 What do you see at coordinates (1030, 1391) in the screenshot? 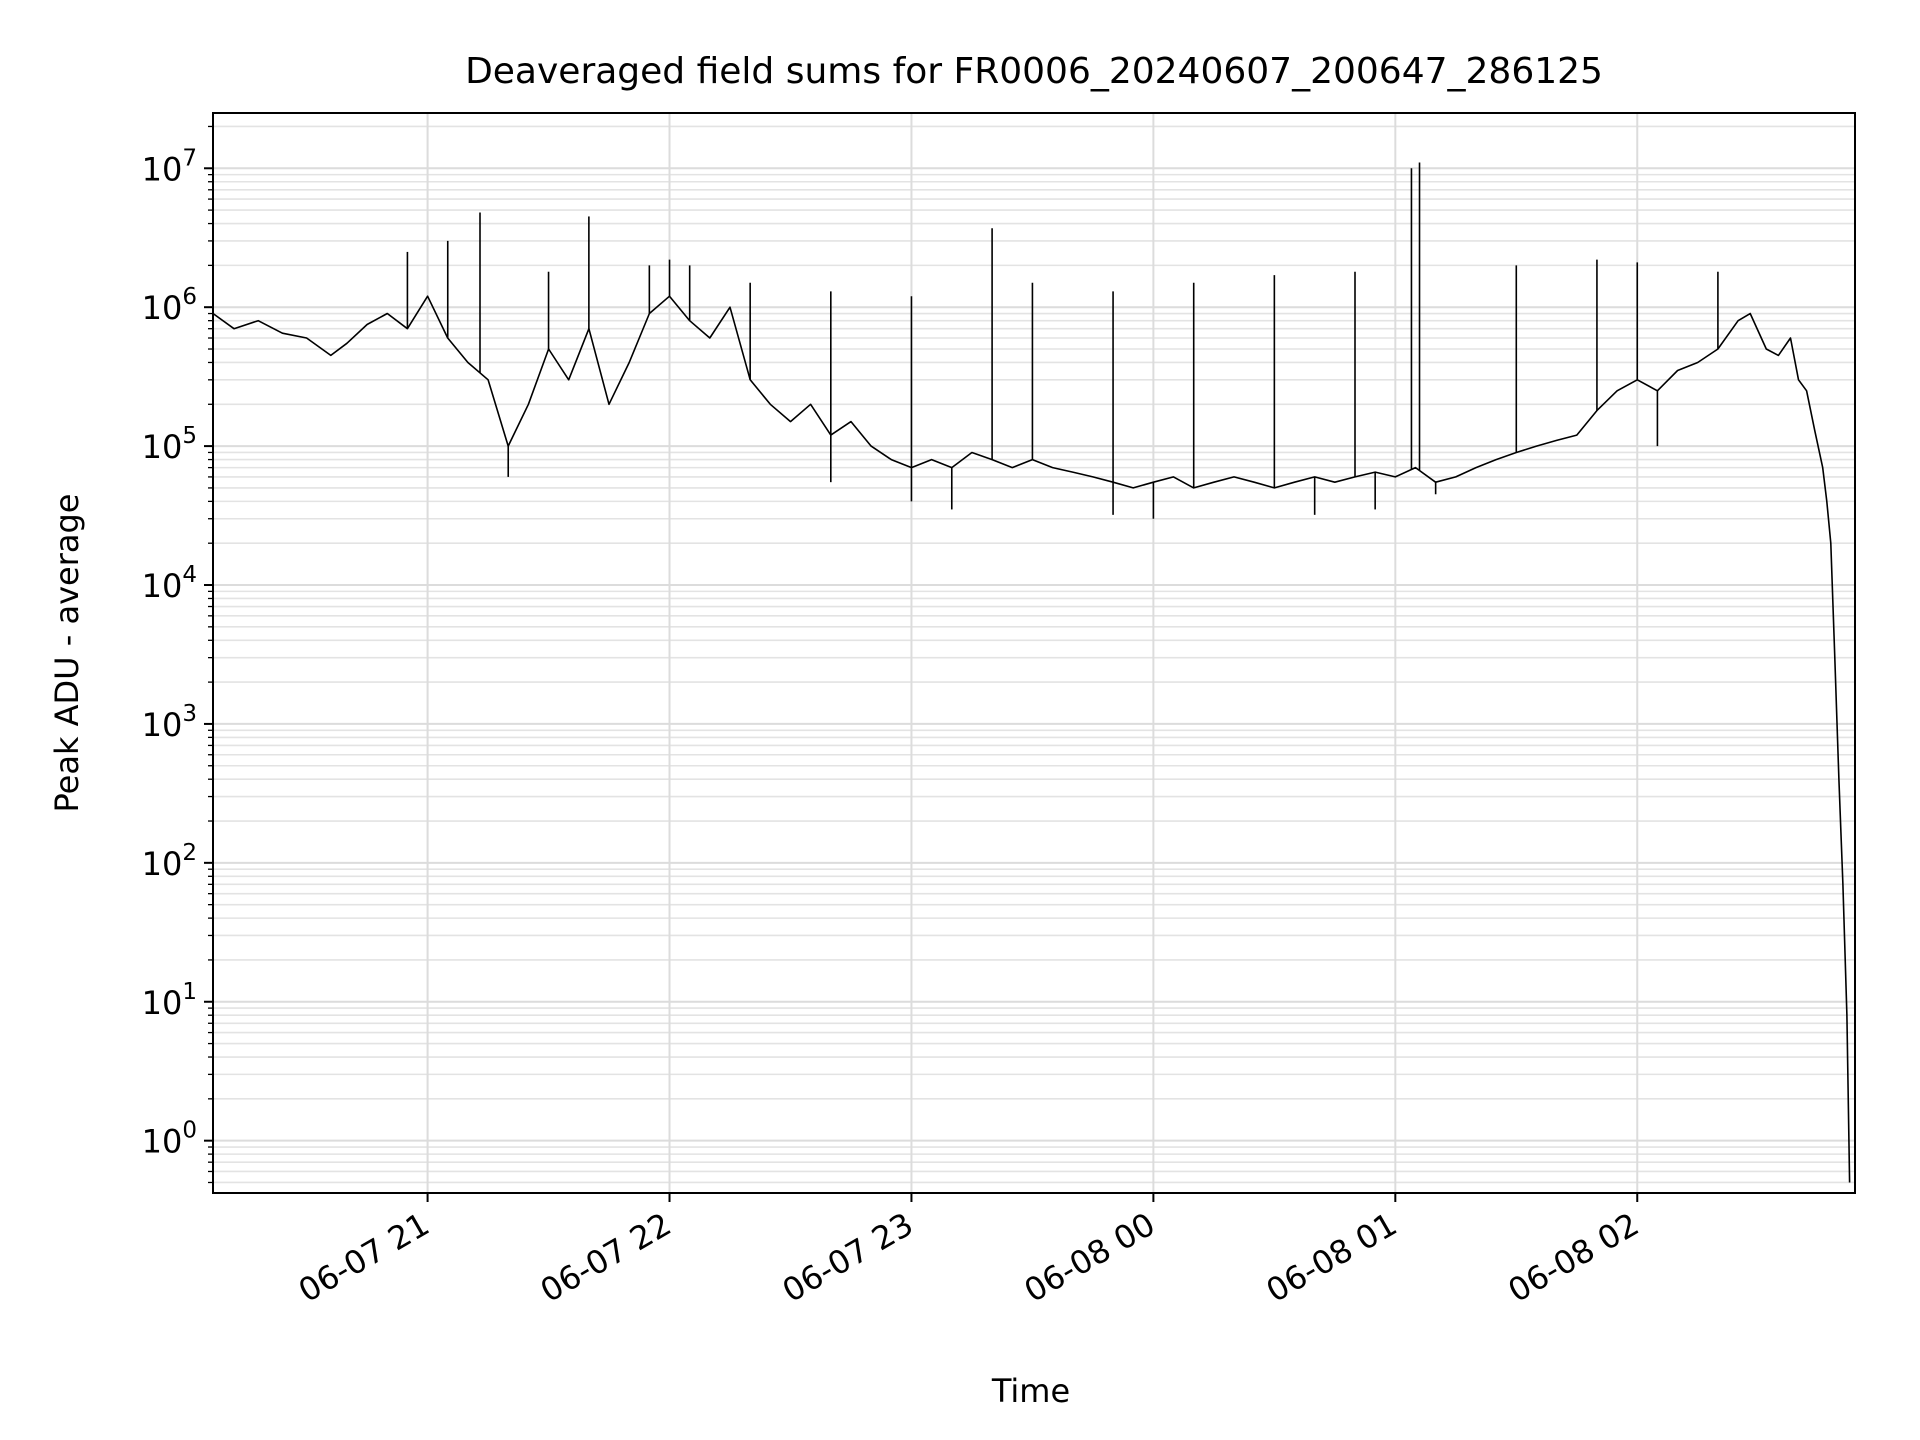
I see `x-axis-label: Time` at bounding box center [1030, 1391].